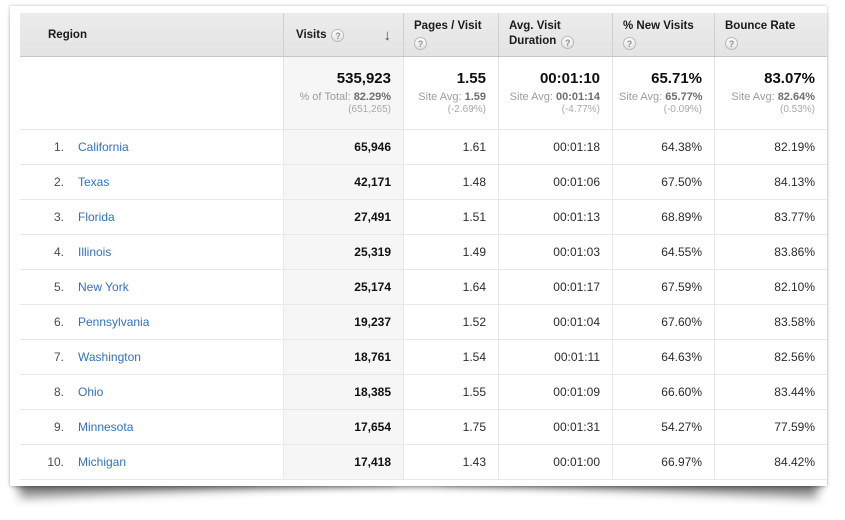 Image resolution: width=845 pixels, height=520 pixels. What do you see at coordinates (770, 427) in the screenshot?
I see `bounce-rate-cell: 77.59%` at bounding box center [770, 427].